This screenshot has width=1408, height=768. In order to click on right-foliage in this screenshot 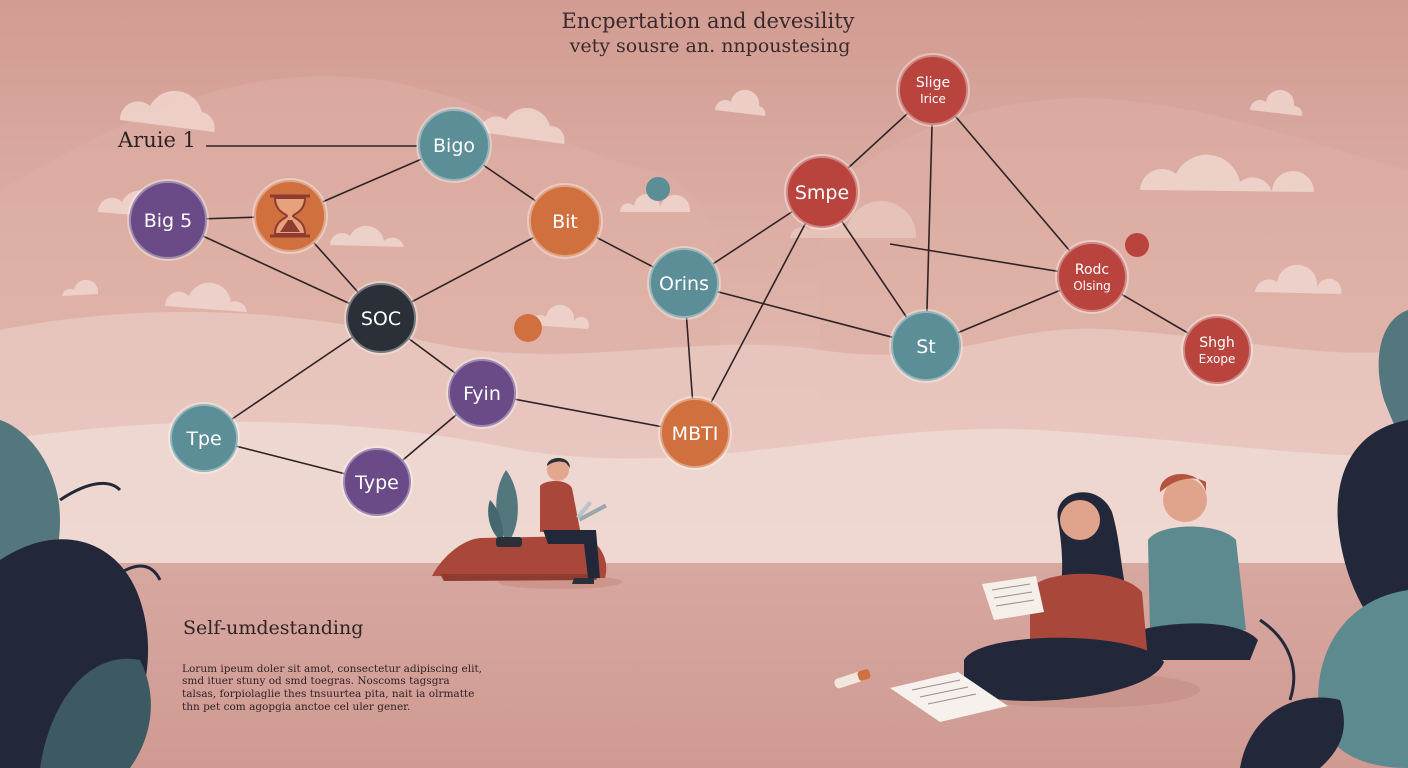, I will do `click(1324, 539)`.